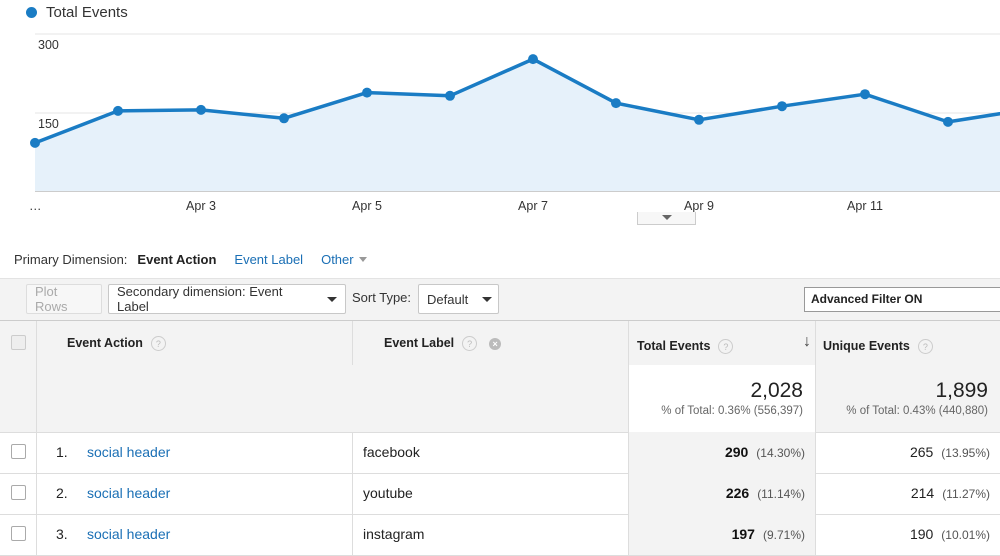 The height and width of the screenshot is (556, 1000). What do you see at coordinates (382, 297) in the screenshot?
I see `sort-type-label: Sort Type:` at bounding box center [382, 297].